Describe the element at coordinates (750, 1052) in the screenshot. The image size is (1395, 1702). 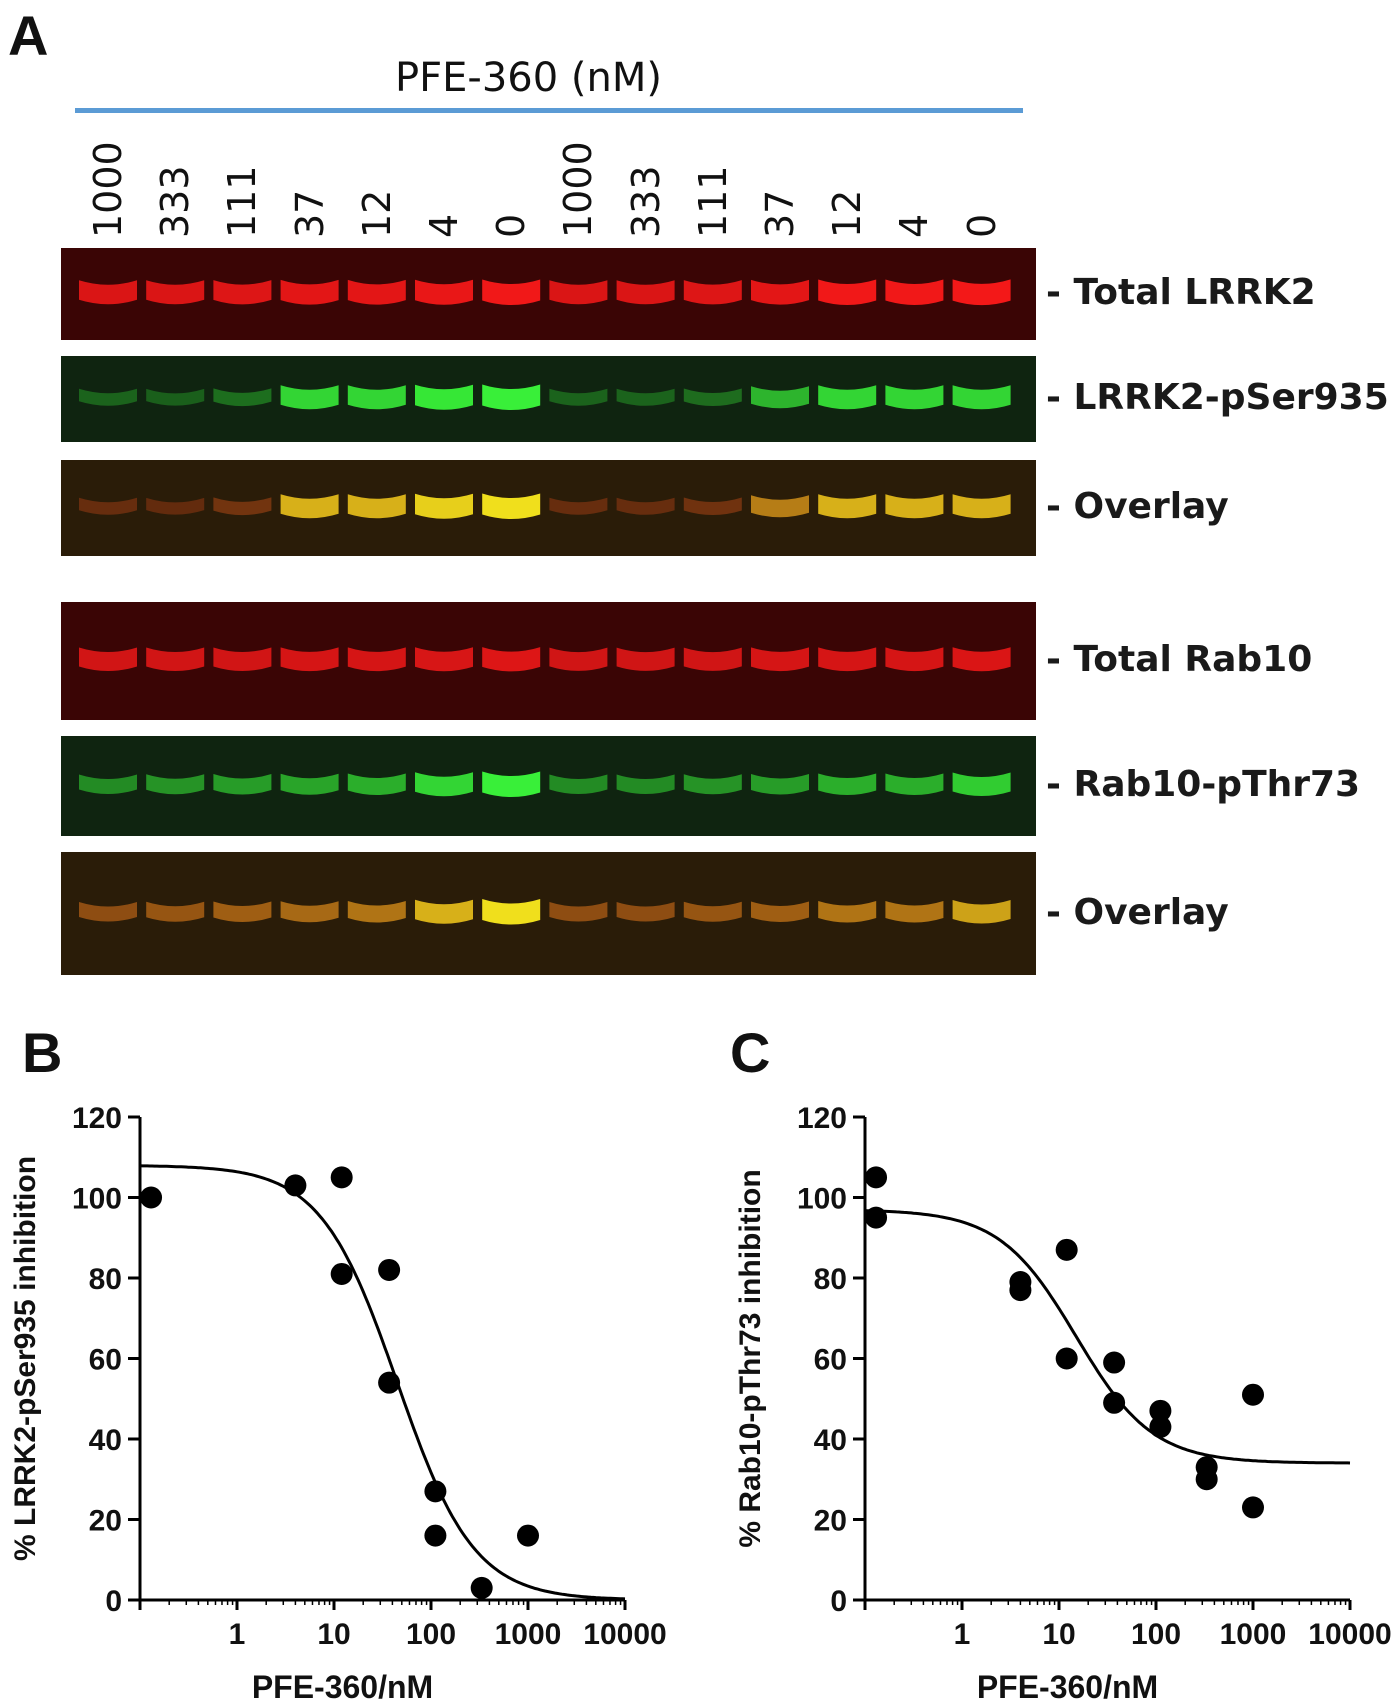
I see `panel-c-letter: C` at that location.